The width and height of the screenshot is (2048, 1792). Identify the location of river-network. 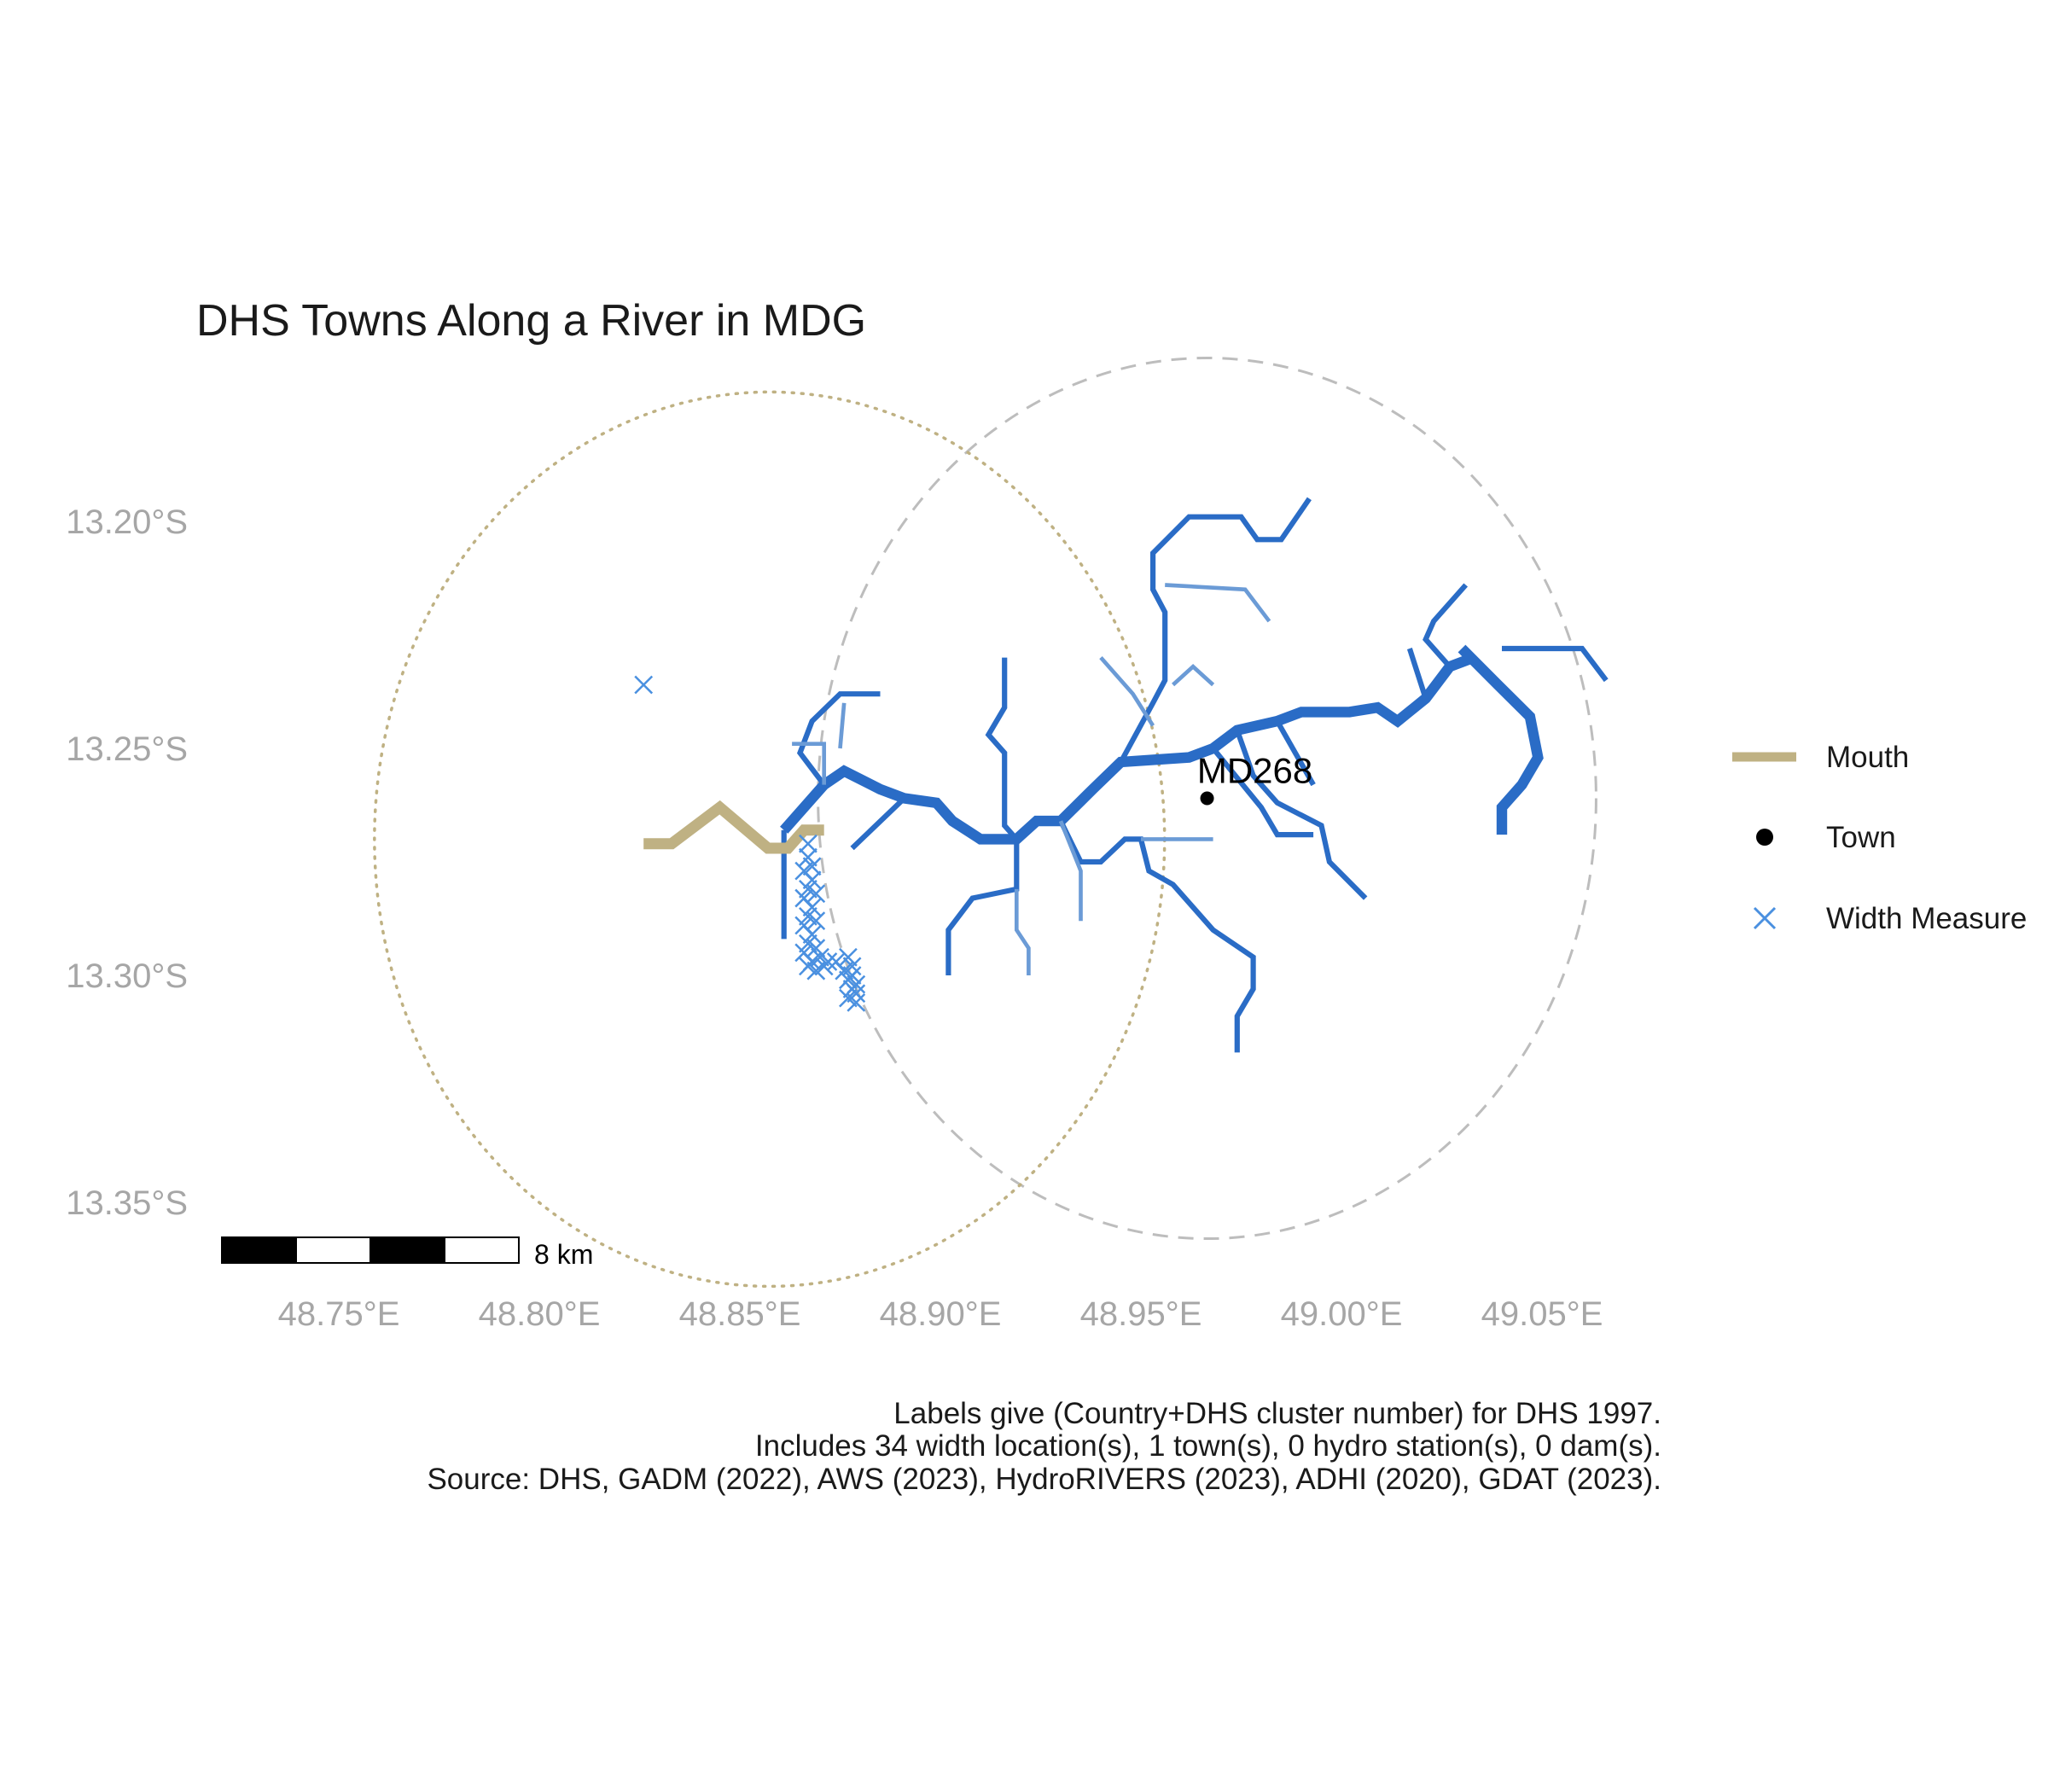
(1194, 775).